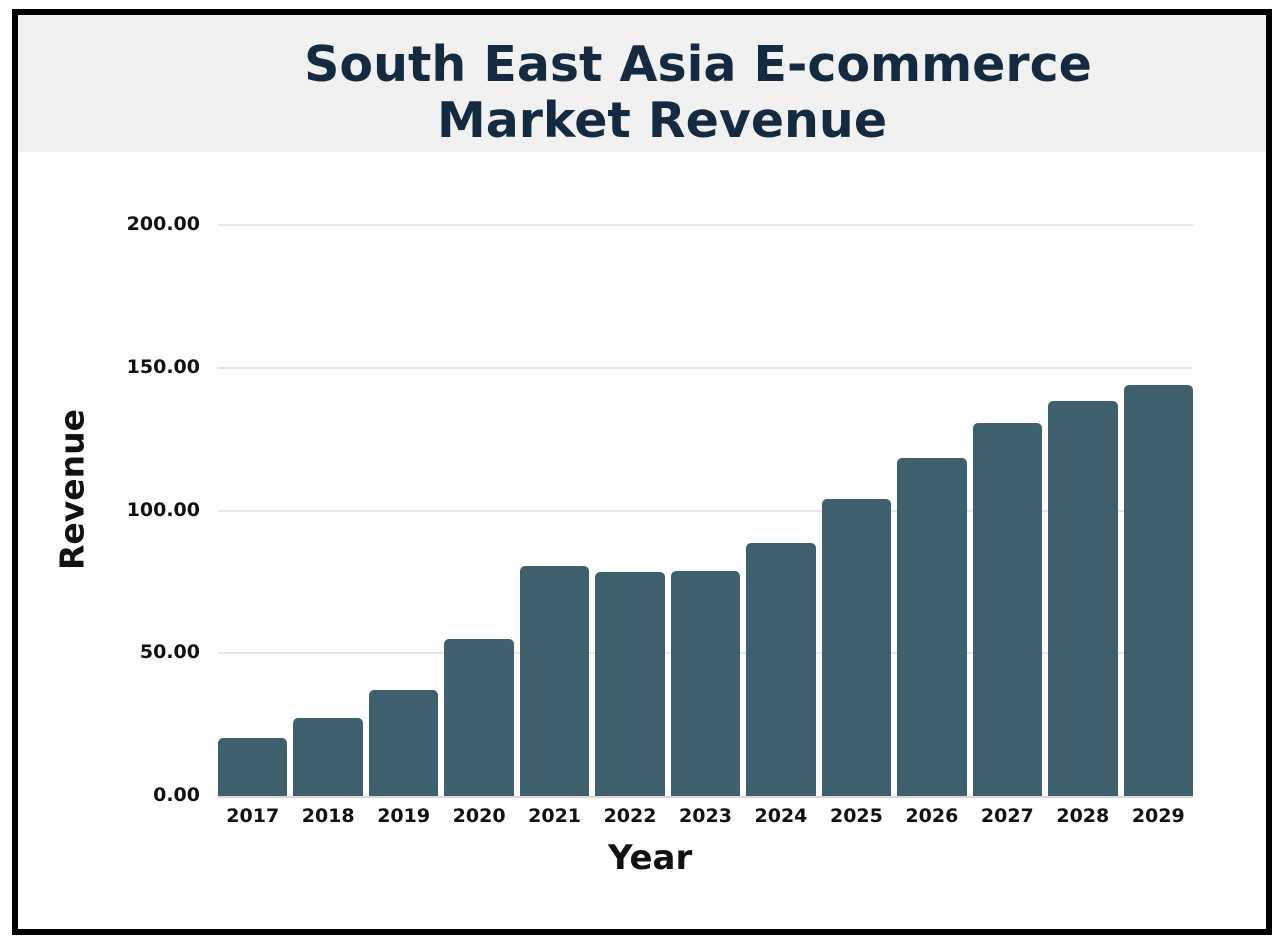 The image size is (1282, 944). Describe the element at coordinates (698, 64) in the screenshot. I see `chart-title-line-1: South East Asia E-commerce` at that location.